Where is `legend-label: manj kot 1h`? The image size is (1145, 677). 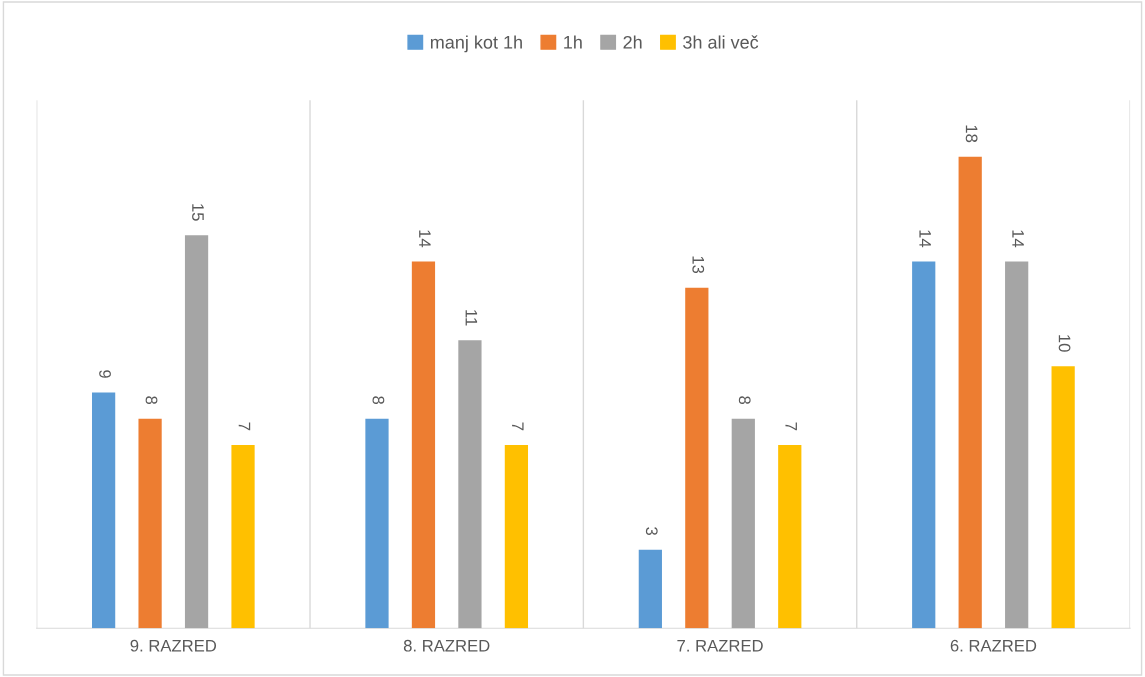
legend-label: manj kot 1h is located at coordinates (476, 44).